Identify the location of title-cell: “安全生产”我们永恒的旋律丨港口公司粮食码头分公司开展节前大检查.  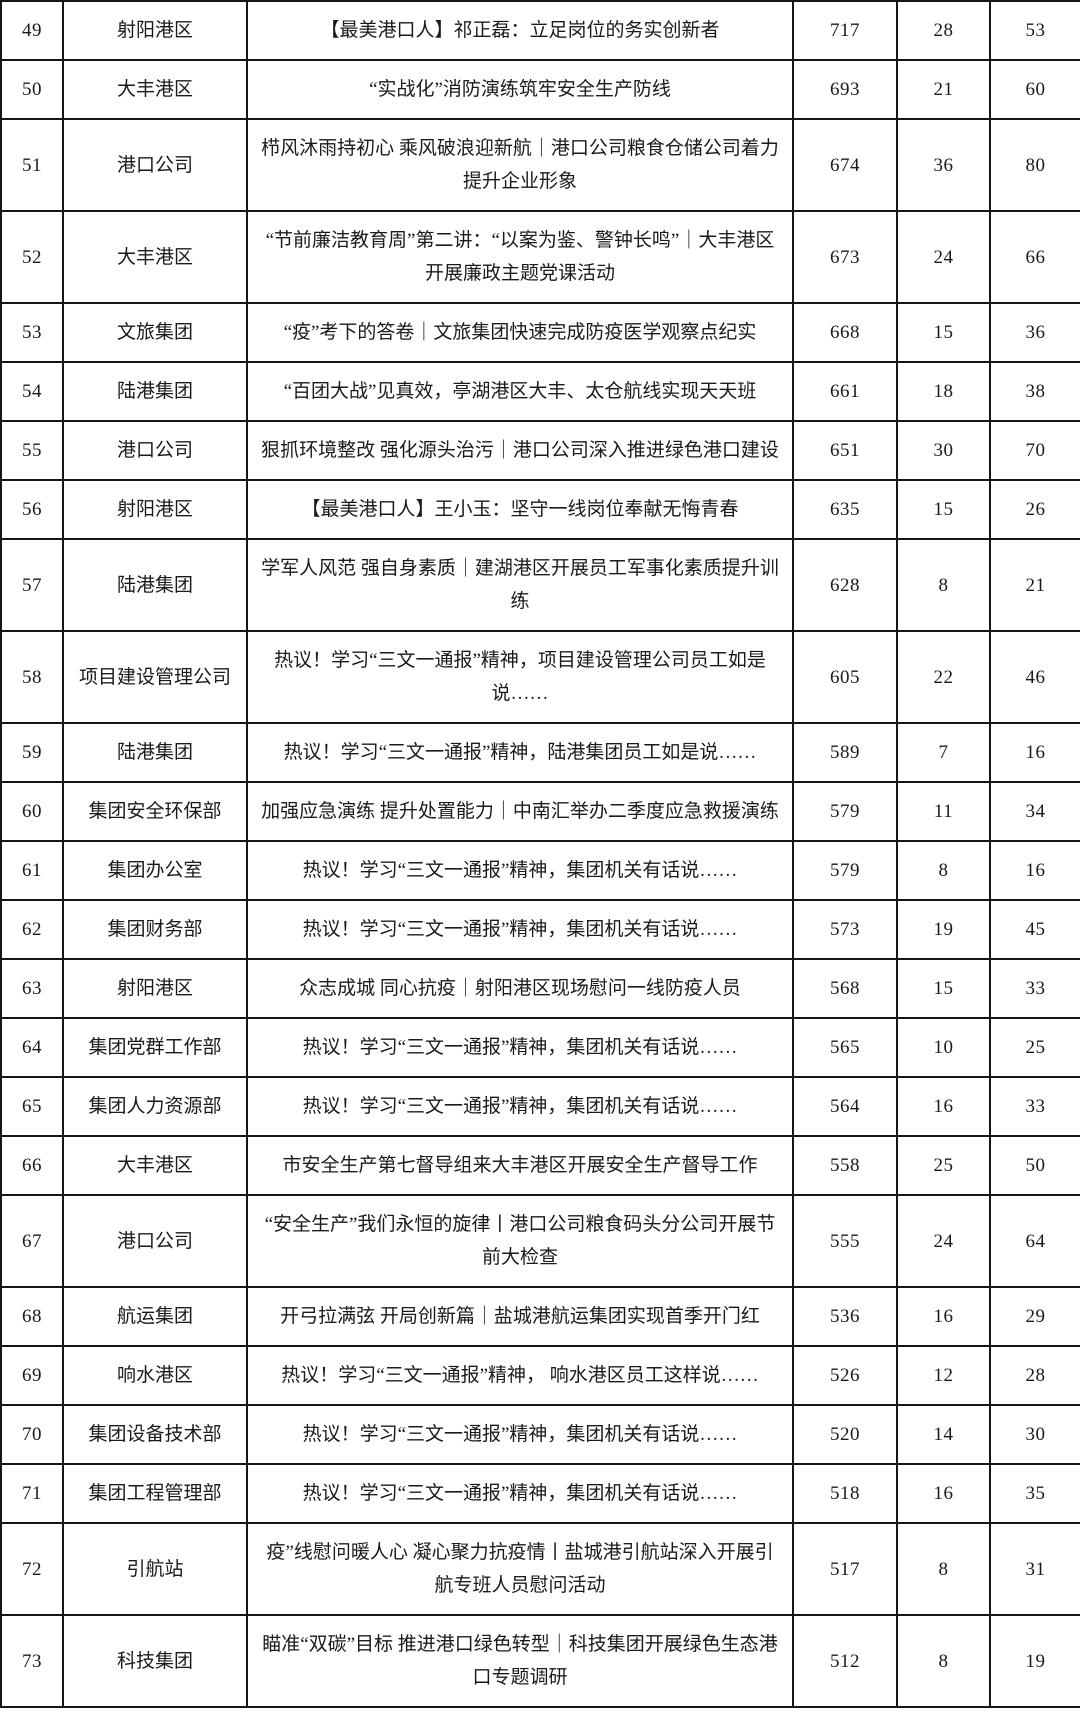
(520, 1241).